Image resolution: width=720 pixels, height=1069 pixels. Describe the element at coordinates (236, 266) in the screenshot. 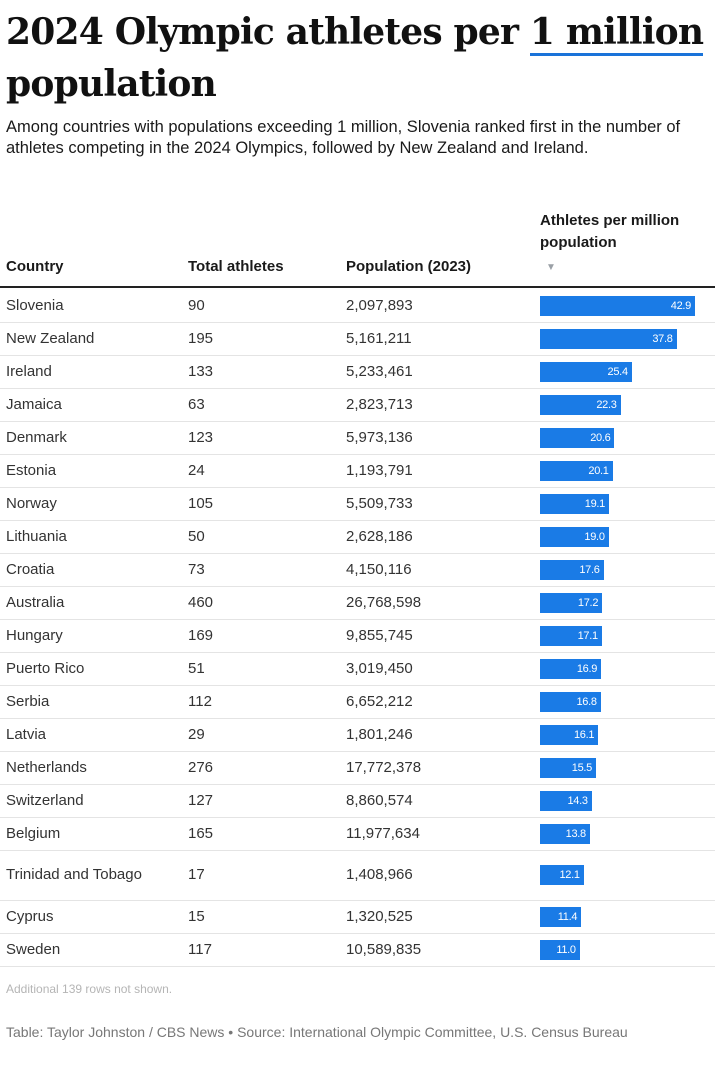

I see `column-header-total-athletes: Total athletes` at that location.